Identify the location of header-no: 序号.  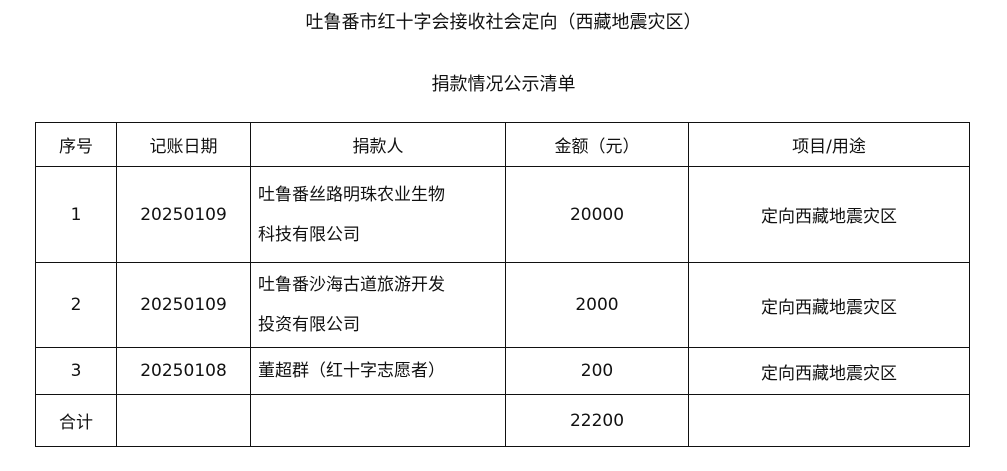
(76, 144).